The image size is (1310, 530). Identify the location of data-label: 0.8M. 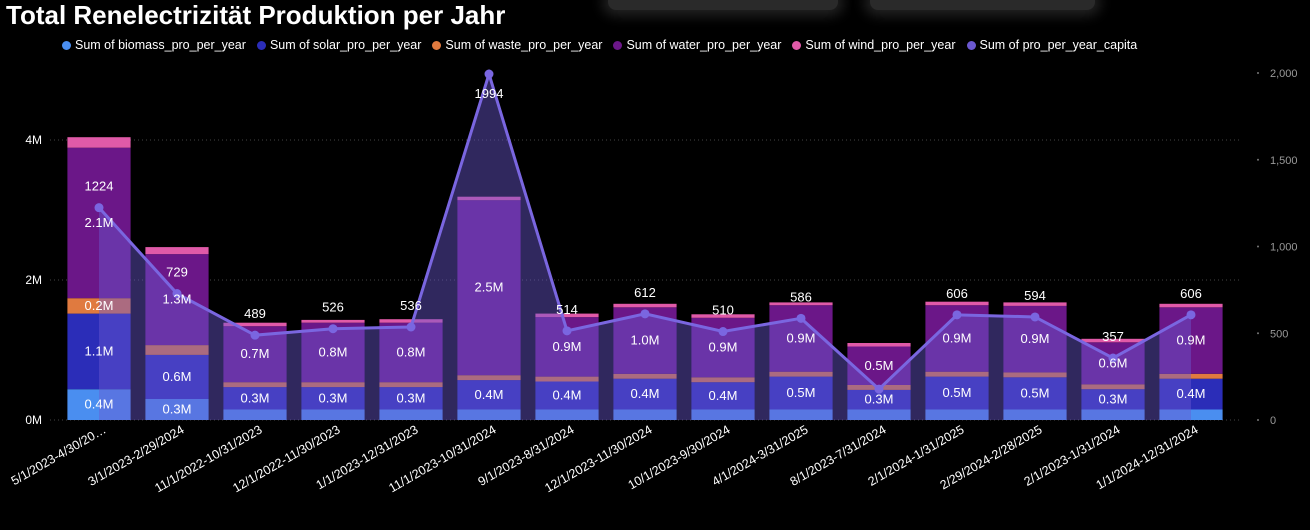
(333, 351).